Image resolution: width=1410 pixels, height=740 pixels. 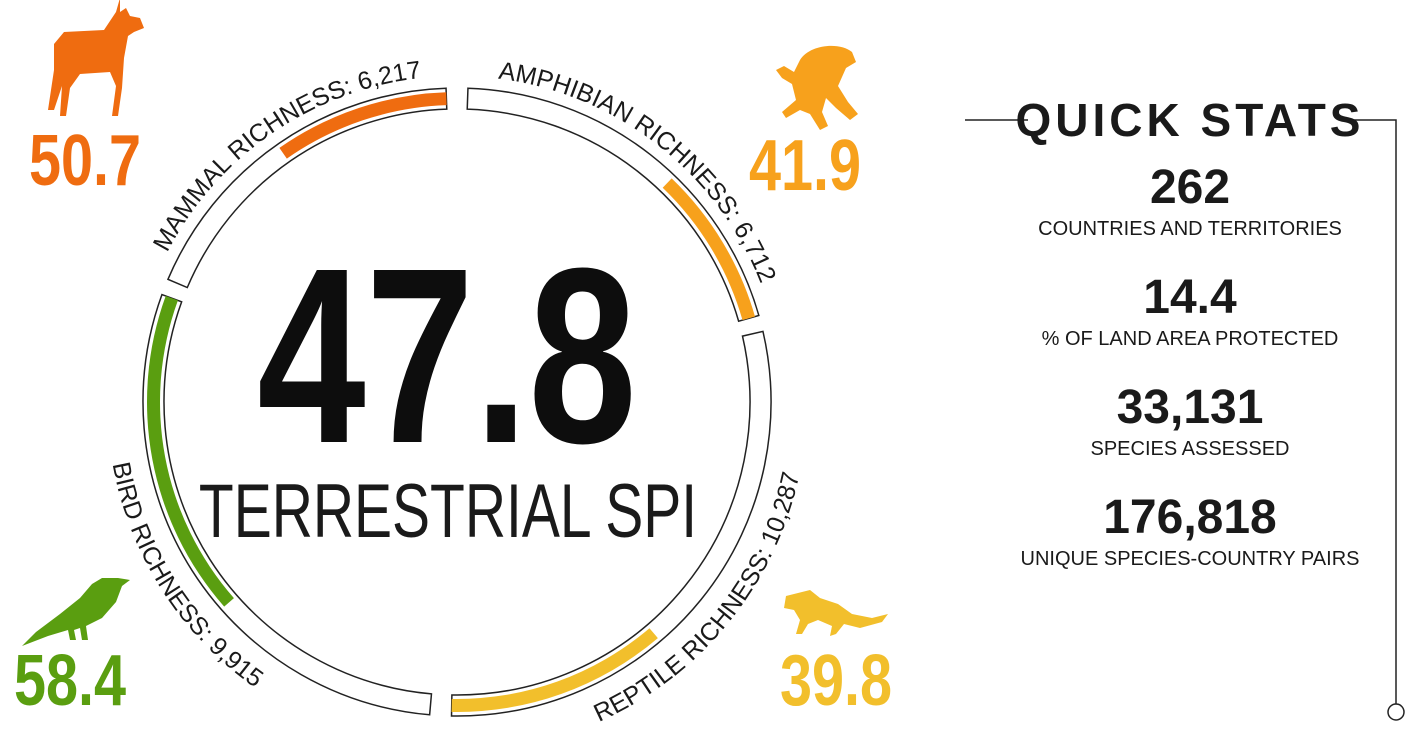 I want to click on stat-label: % OF LAND AREA PROTECTED, so click(x=1190, y=339).